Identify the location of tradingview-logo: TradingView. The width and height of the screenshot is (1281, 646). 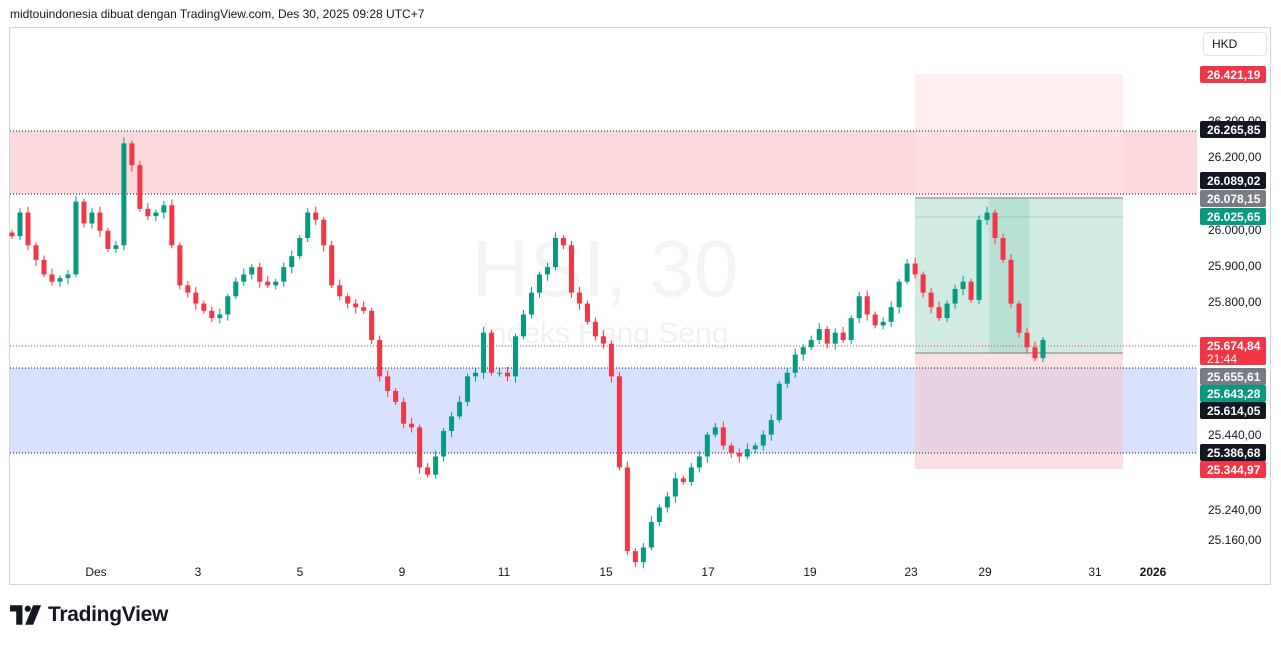
(89, 615).